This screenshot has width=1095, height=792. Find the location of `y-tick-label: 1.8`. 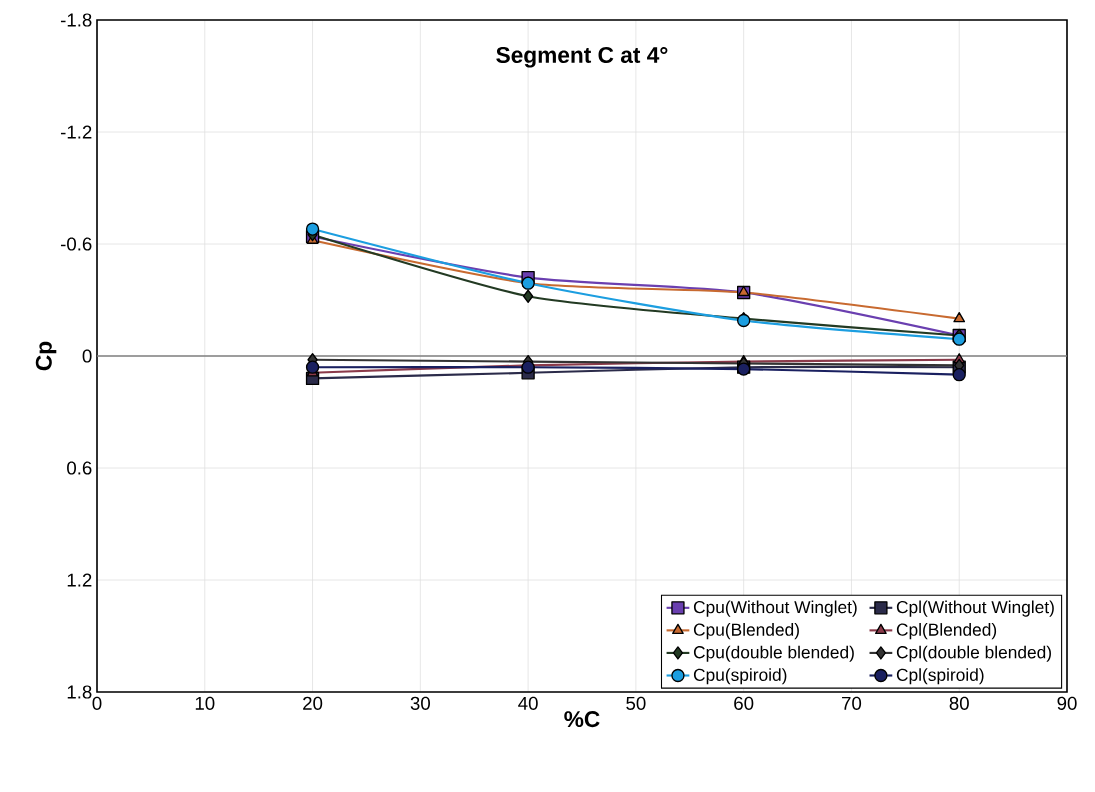

y-tick-label: 1.8 is located at coordinates (79, 692).